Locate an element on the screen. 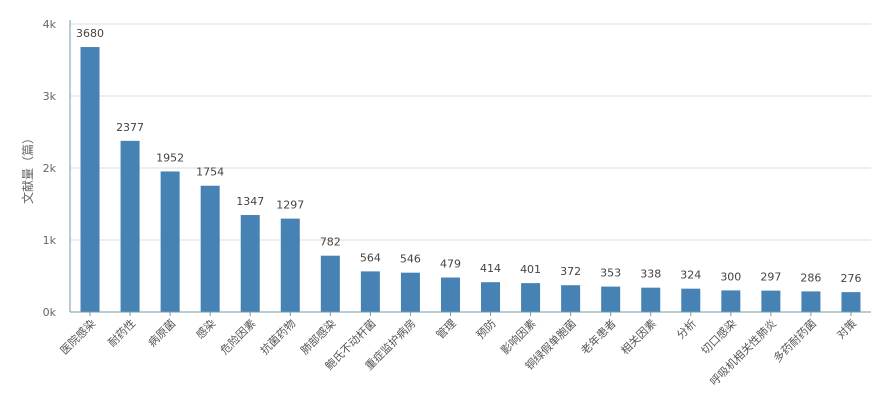 This screenshot has height=418, width=885. x-tick-label: 预防 is located at coordinates (485, 328).